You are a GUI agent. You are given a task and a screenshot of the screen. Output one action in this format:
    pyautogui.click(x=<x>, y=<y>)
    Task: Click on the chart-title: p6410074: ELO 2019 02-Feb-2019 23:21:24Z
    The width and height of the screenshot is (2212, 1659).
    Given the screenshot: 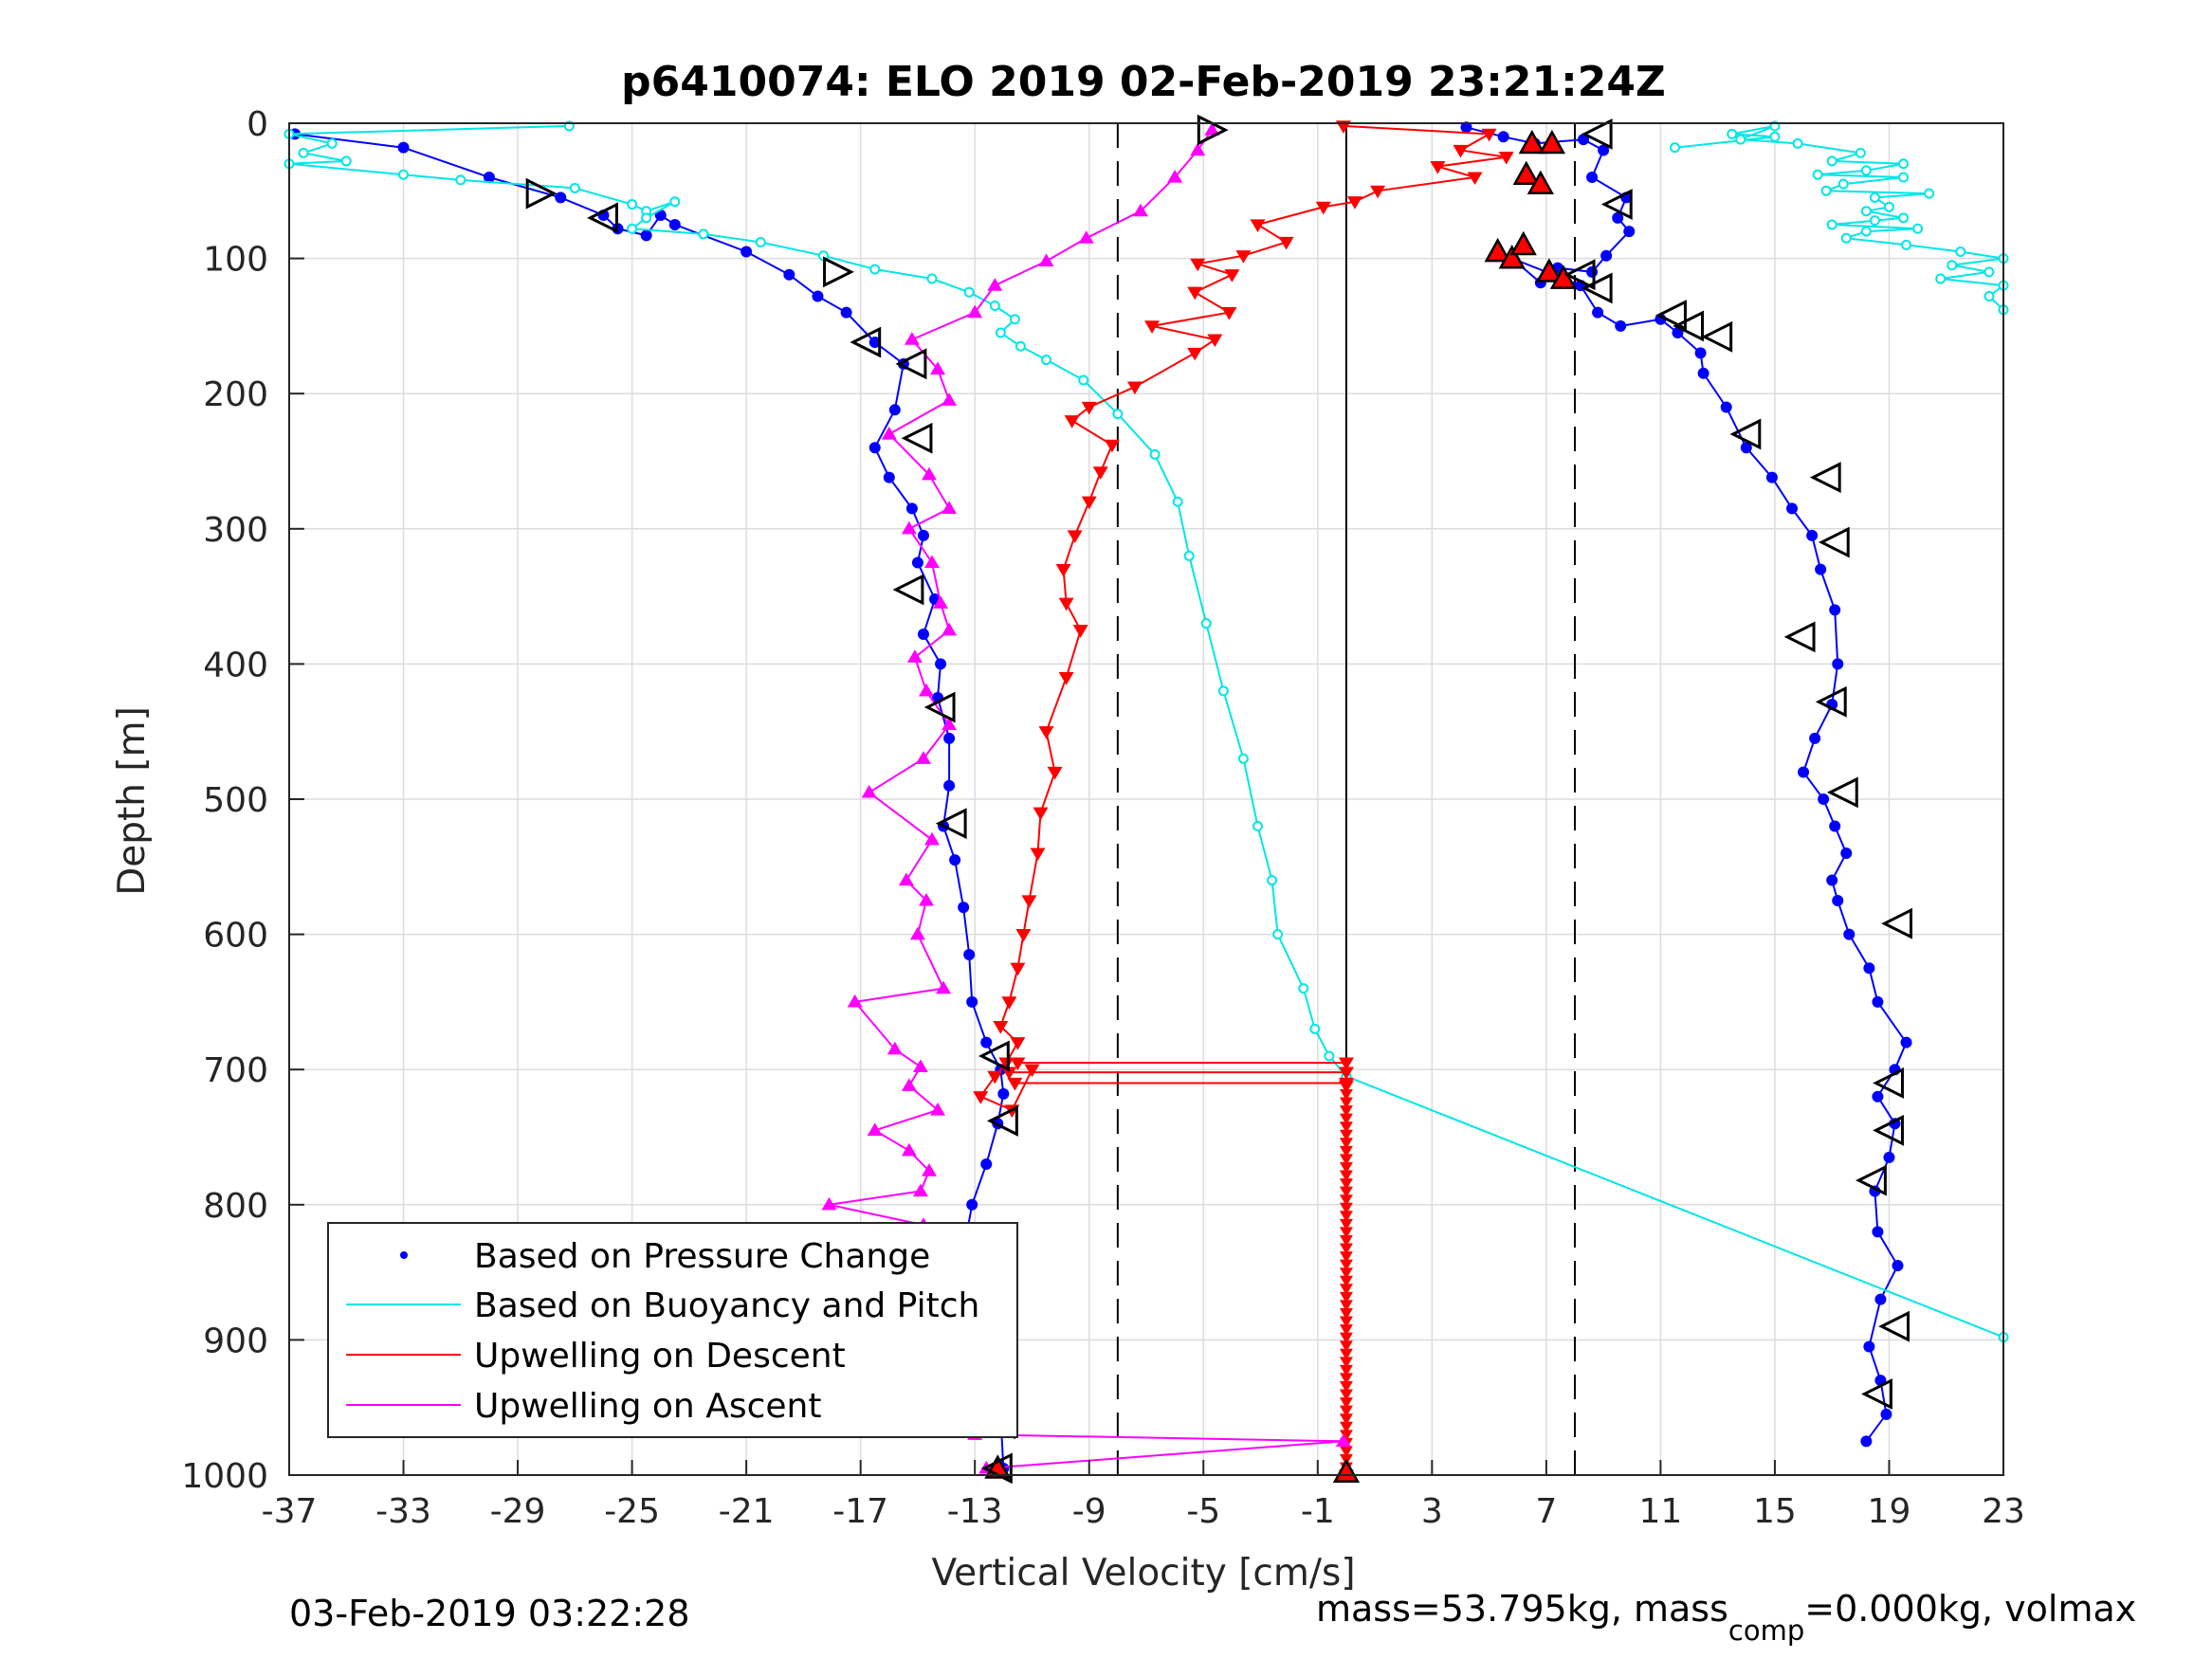 What is the action you would take?
    pyautogui.click(x=1143, y=82)
    